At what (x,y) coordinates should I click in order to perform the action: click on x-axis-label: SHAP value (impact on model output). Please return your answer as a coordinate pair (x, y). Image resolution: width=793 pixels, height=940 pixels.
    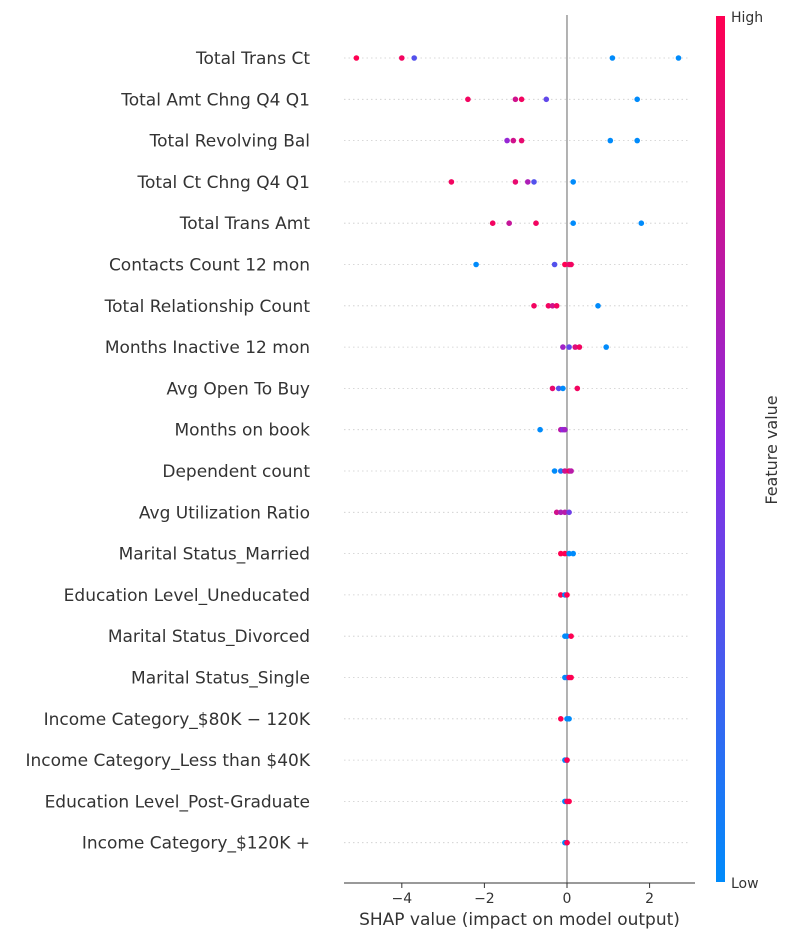
    Looking at the image, I should click on (519, 920).